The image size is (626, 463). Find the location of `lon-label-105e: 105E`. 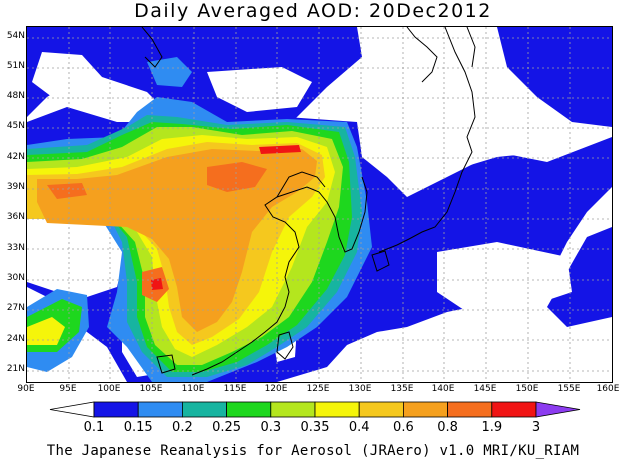

lon-label-105e: 105E is located at coordinates (151, 389).